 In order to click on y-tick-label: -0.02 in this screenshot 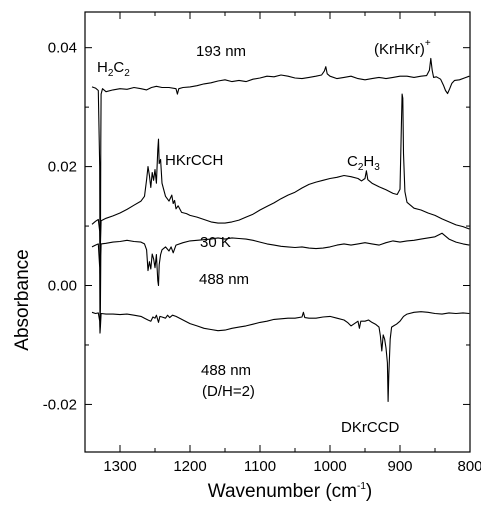, I will do `click(60, 404)`.